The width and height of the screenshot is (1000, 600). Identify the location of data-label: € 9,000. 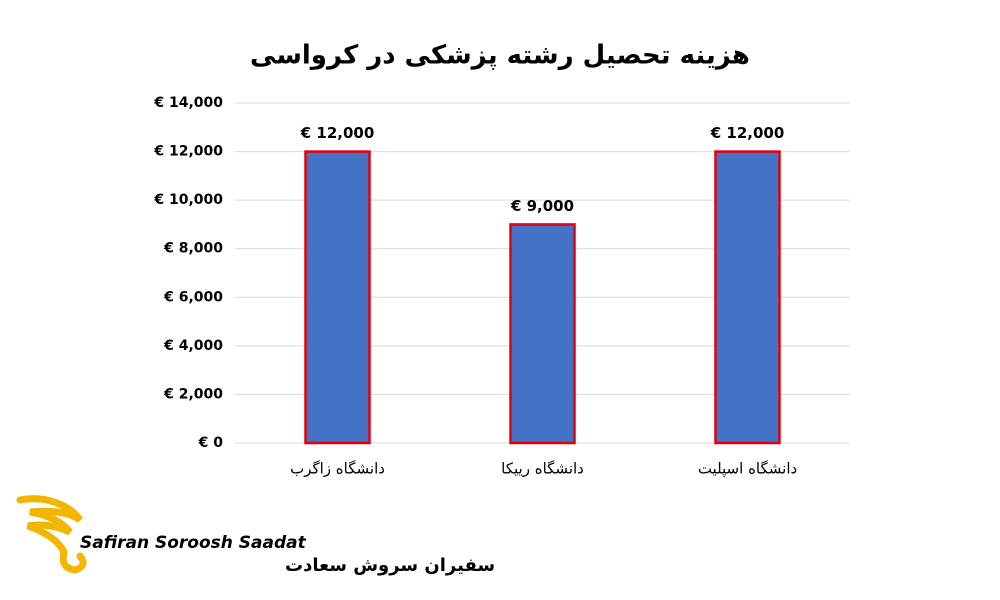
(542, 206).